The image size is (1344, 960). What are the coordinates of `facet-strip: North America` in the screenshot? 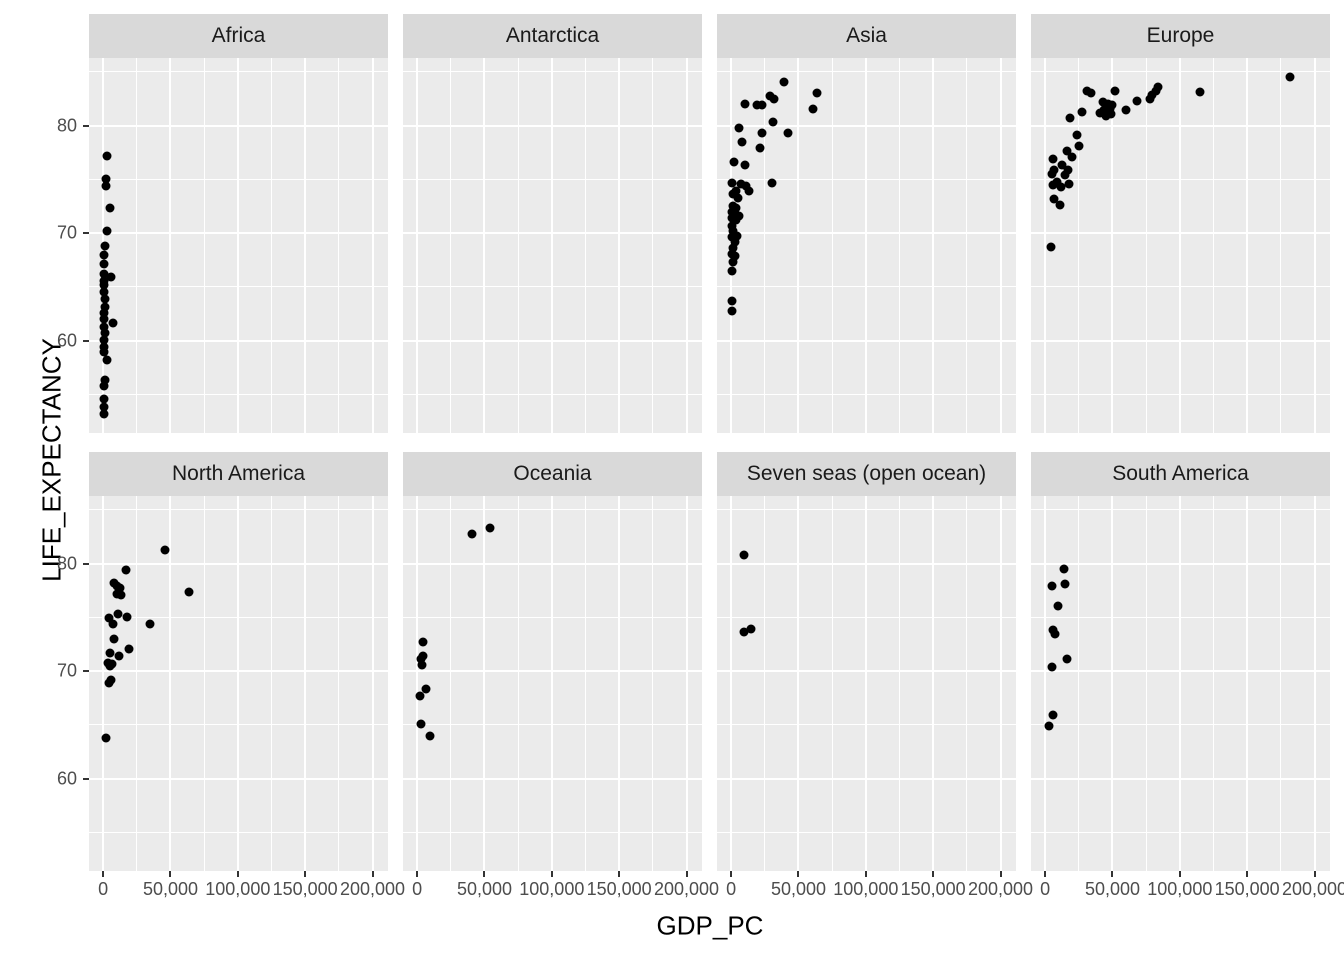 It's located at (238, 474).